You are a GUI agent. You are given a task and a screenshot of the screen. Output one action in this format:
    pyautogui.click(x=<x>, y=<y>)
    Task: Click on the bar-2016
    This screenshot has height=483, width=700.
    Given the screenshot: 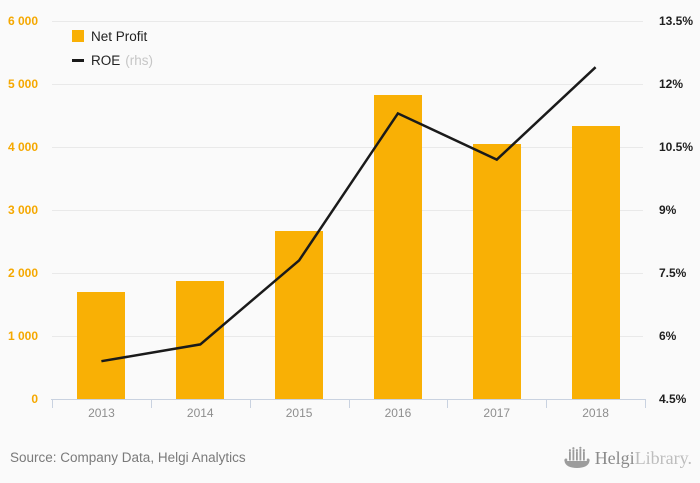 What is the action you would take?
    pyautogui.click(x=397, y=246)
    